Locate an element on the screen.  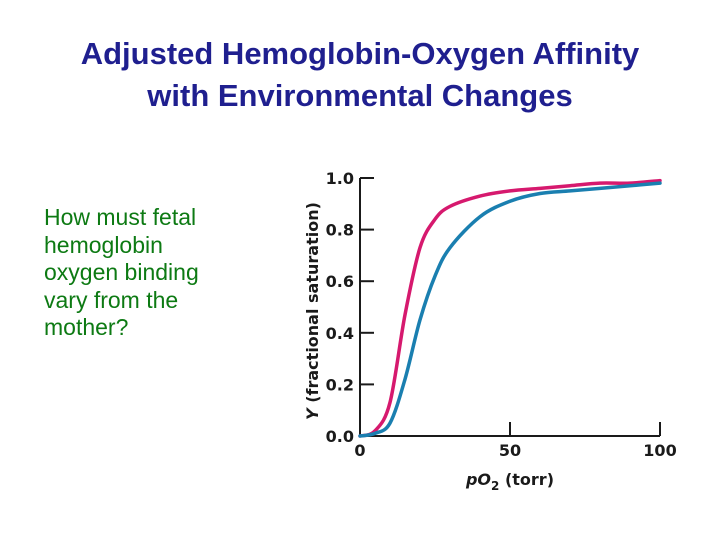
x-tick-label: 0 is located at coordinates (359, 450).